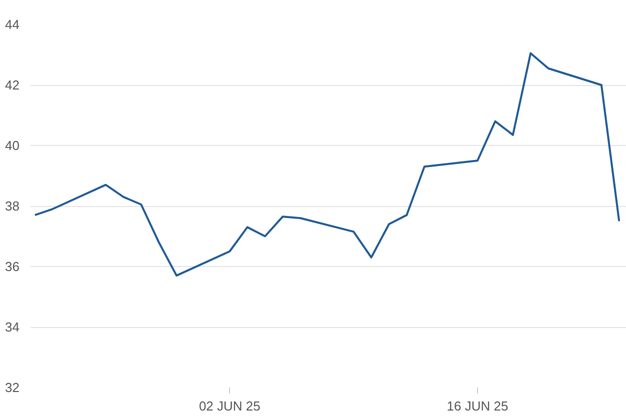  What do you see at coordinates (12, 387) in the screenshot?
I see `y-tick-label: 32` at bounding box center [12, 387].